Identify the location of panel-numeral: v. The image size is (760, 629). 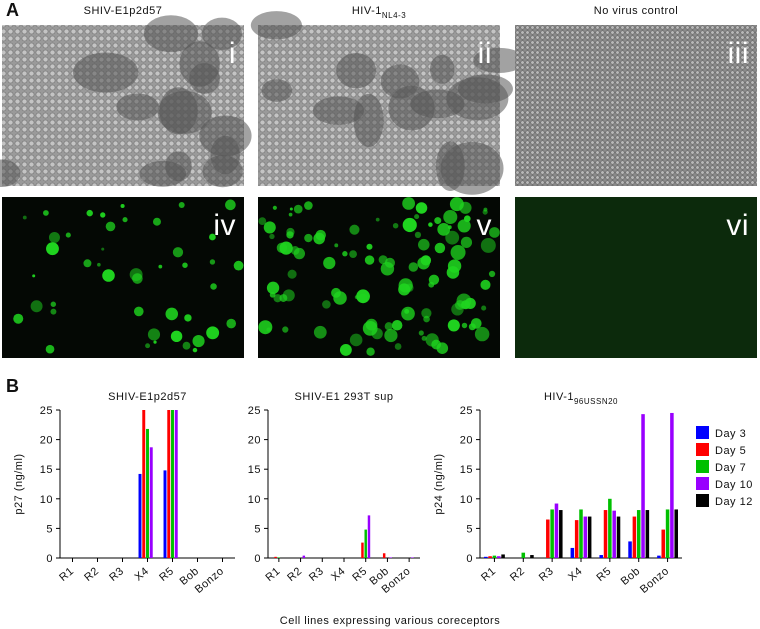
(485, 225).